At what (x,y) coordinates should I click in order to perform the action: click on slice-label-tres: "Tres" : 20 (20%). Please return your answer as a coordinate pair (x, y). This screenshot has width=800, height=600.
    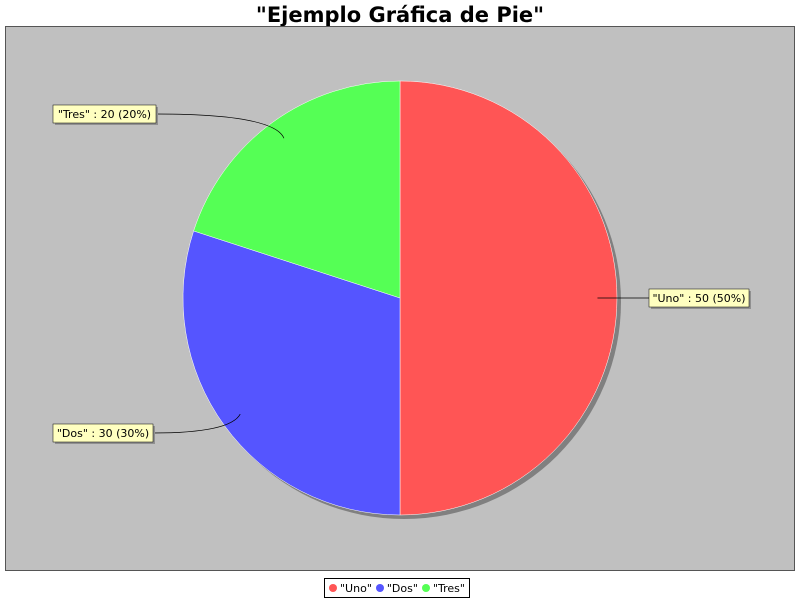
    Looking at the image, I should click on (104, 114).